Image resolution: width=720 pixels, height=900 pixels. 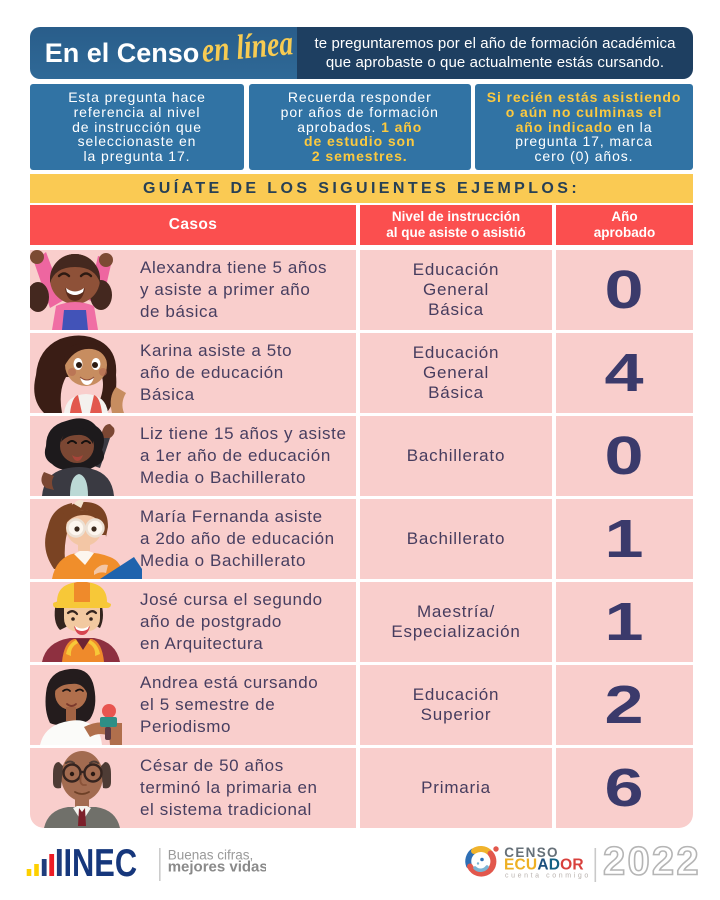 I want to click on svg-text: mejores vidas, so click(x=217, y=867).